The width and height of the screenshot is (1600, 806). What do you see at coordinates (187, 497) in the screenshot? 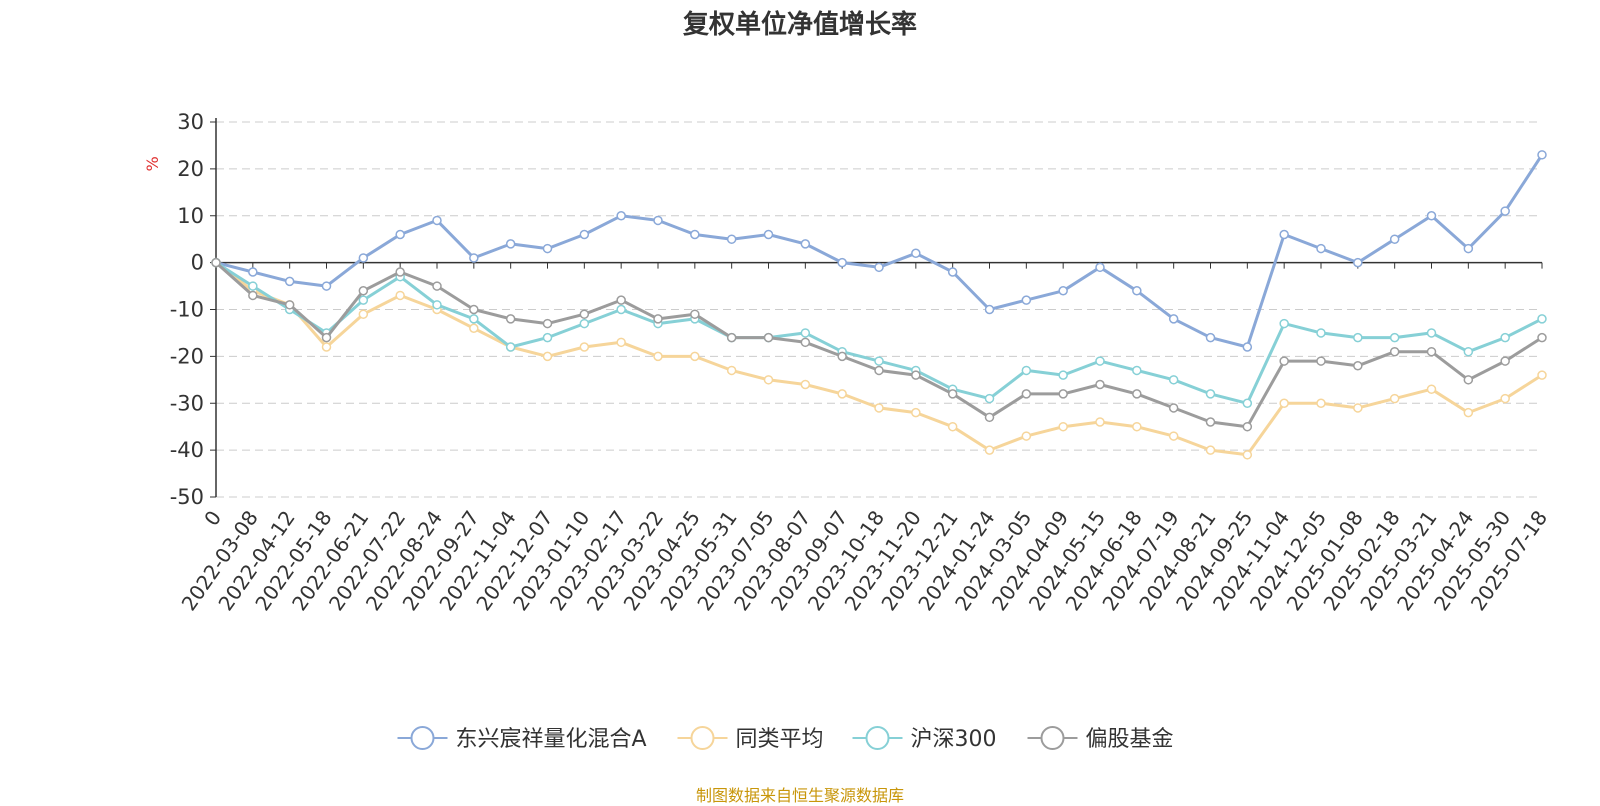
I see `y-tick-label: -50` at bounding box center [187, 497].